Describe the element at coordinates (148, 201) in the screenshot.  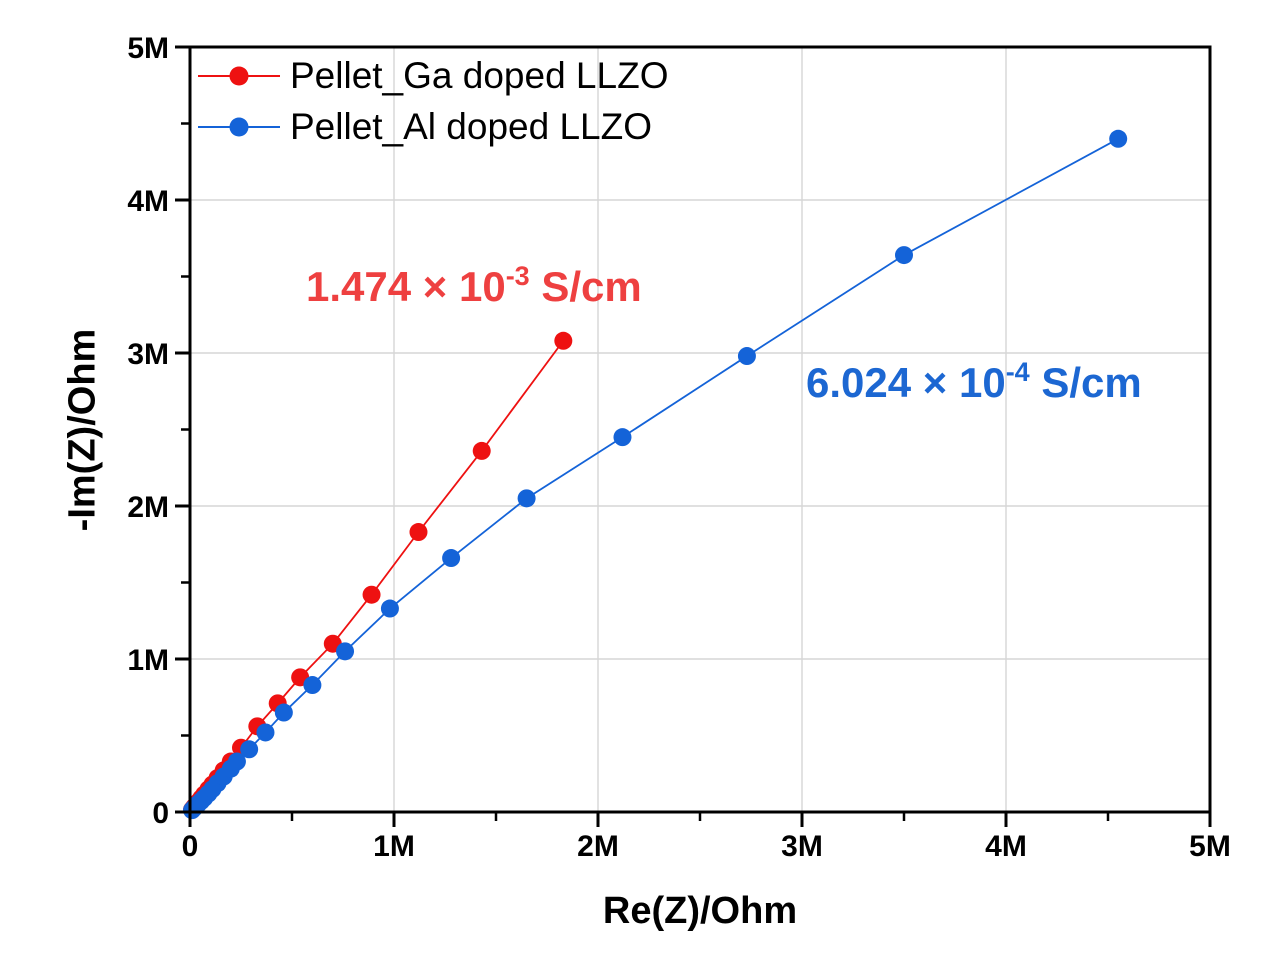
I see `y-tick-label: 4M` at that location.